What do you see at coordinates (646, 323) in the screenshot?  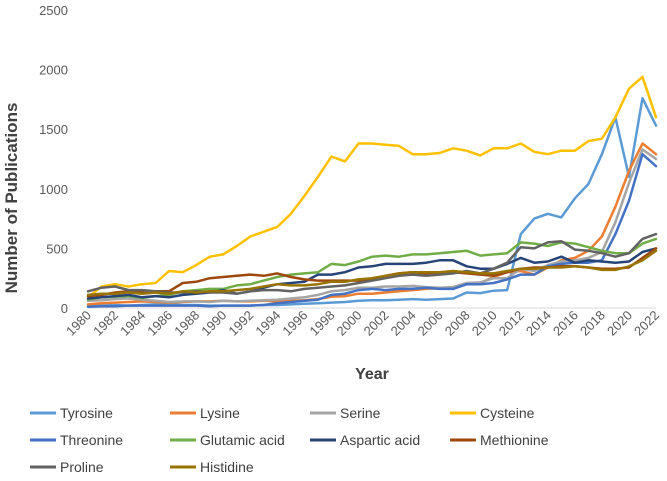 I see `x-tick-label: 2022` at bounding box center [646, 323].